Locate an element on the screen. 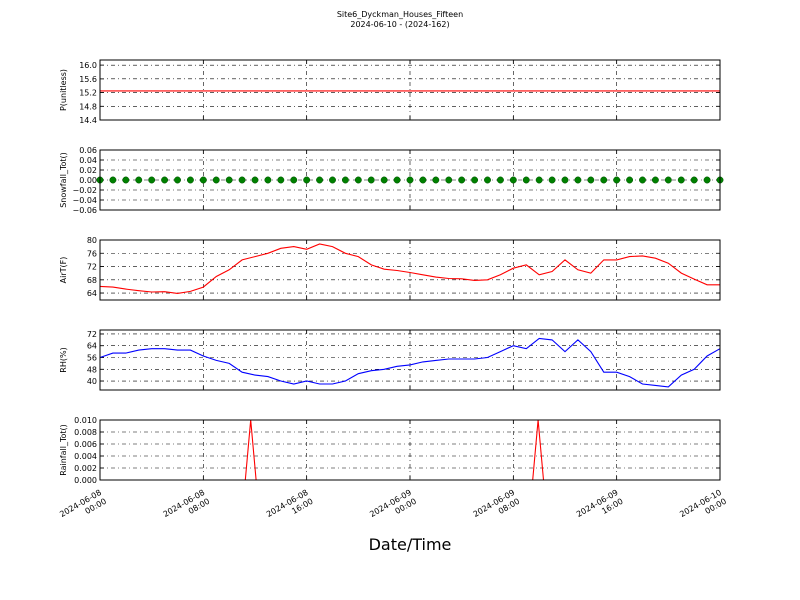 The height and width of the screenshot is (600, 800). y-tick-label: −0.02 is located at coordinates (84, 190).